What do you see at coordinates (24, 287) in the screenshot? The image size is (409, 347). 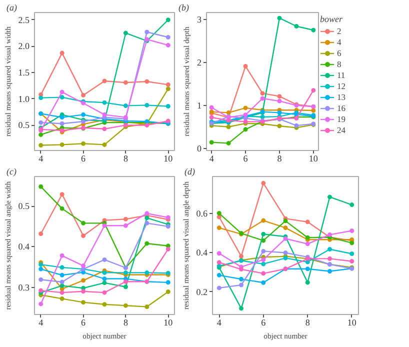 I see `y-tick-label: 0.3` at bounding box center [24, 287].